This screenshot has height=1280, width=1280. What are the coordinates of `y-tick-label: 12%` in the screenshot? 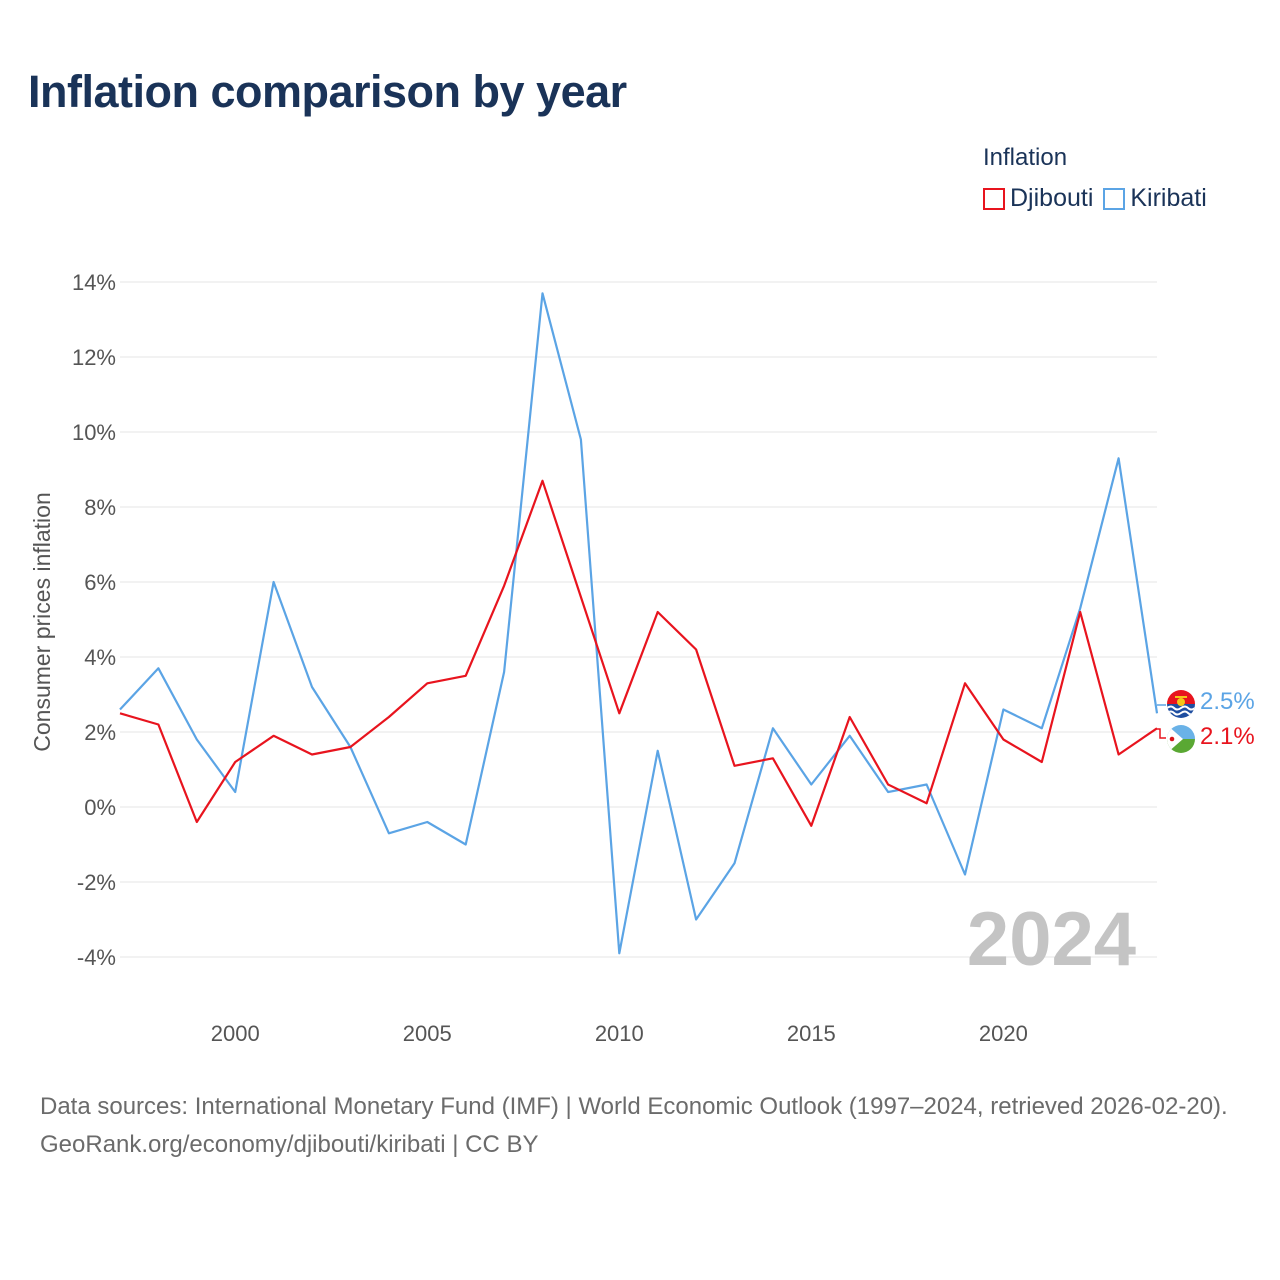 It's located at (94, 357).